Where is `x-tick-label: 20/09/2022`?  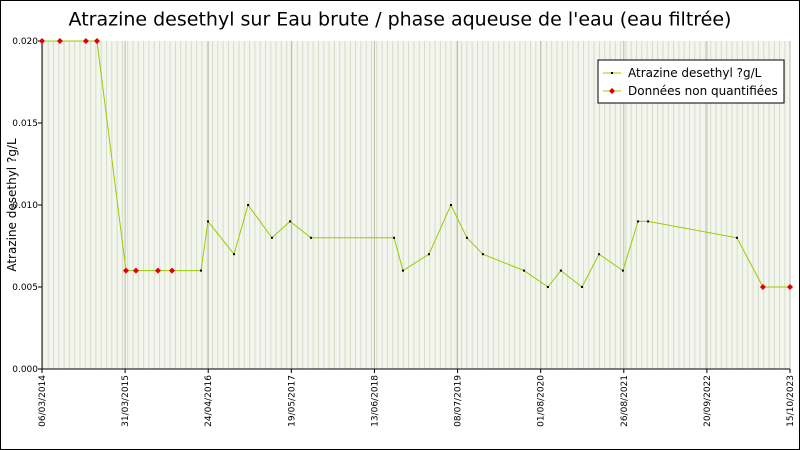 x-tick-label: 20/09/2022 is located at coordinates (708, 401).